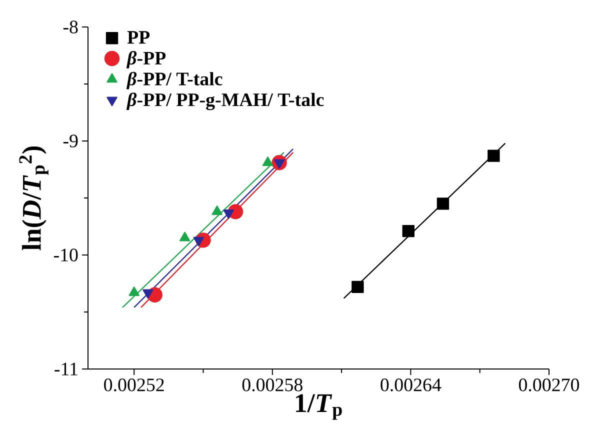  Describe the element at coordinates (138, 37) in the screenshot. I see `legend-label: PP` at that location.